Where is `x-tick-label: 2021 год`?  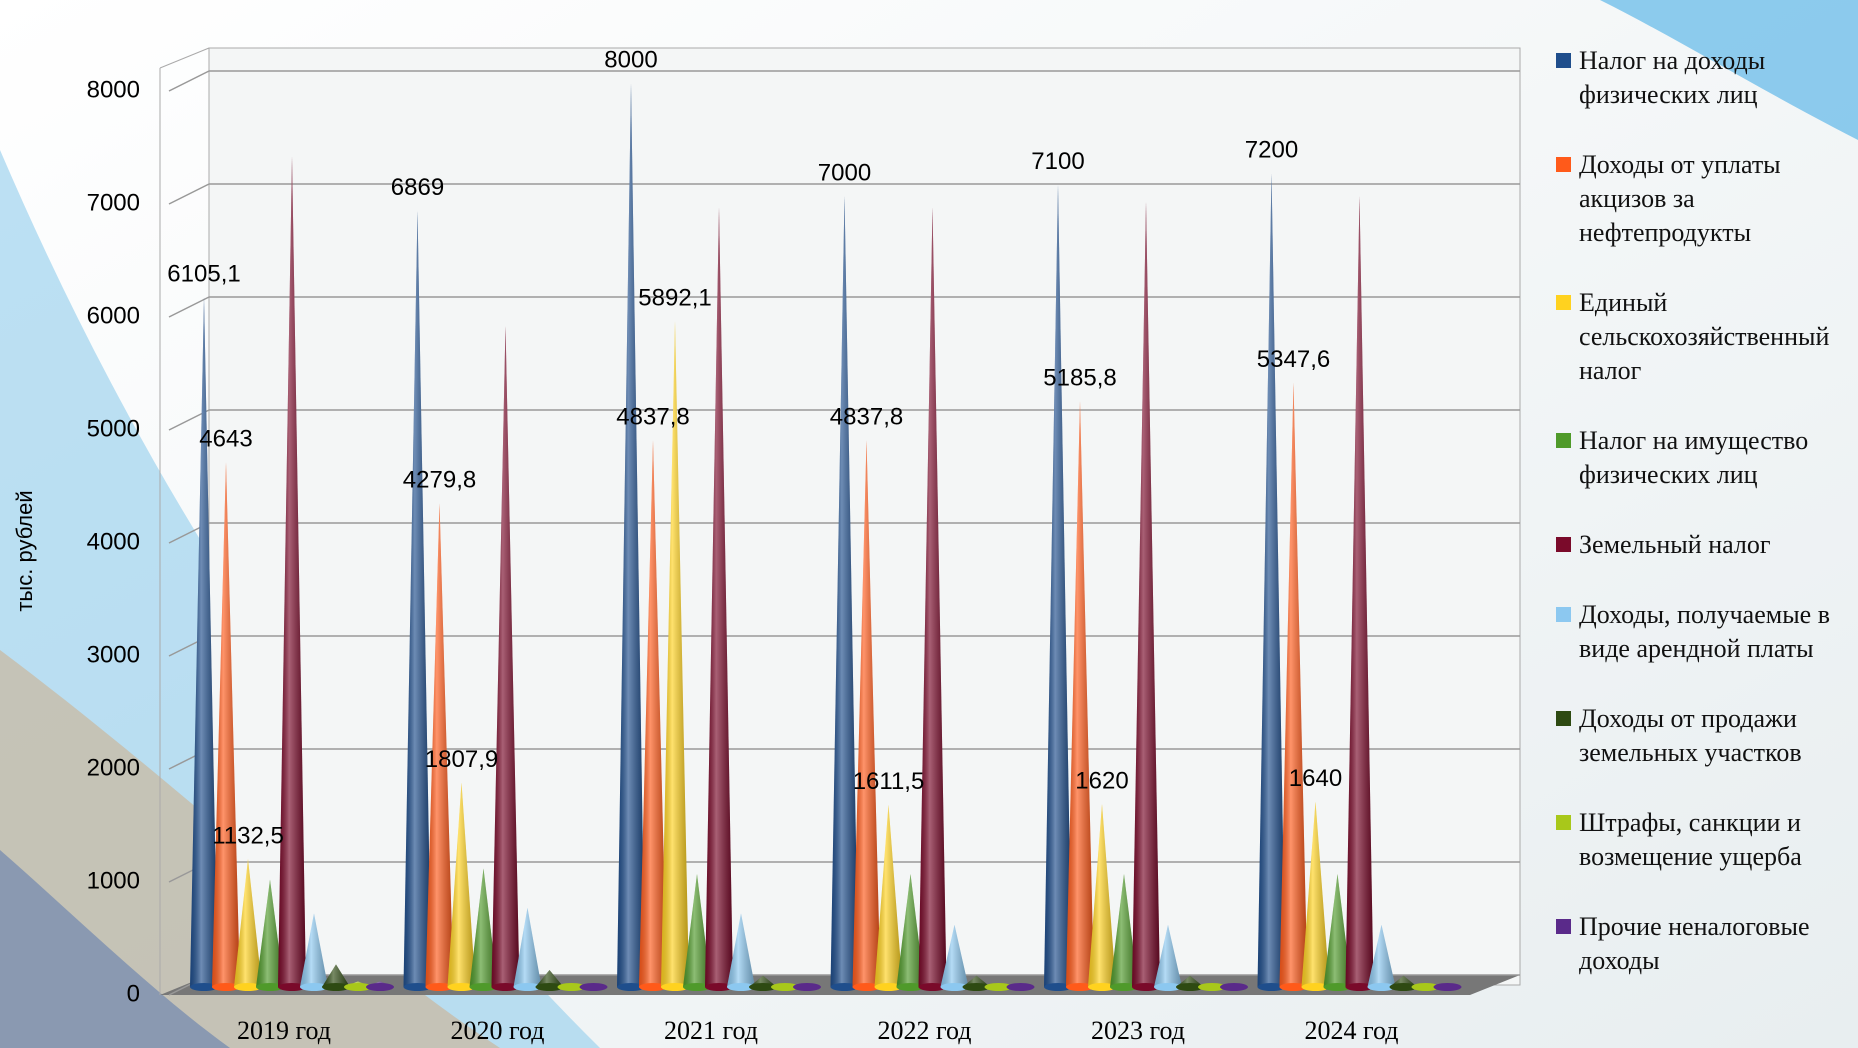 x-tick-label: 2021 год is located at coordinates (711, 1030).